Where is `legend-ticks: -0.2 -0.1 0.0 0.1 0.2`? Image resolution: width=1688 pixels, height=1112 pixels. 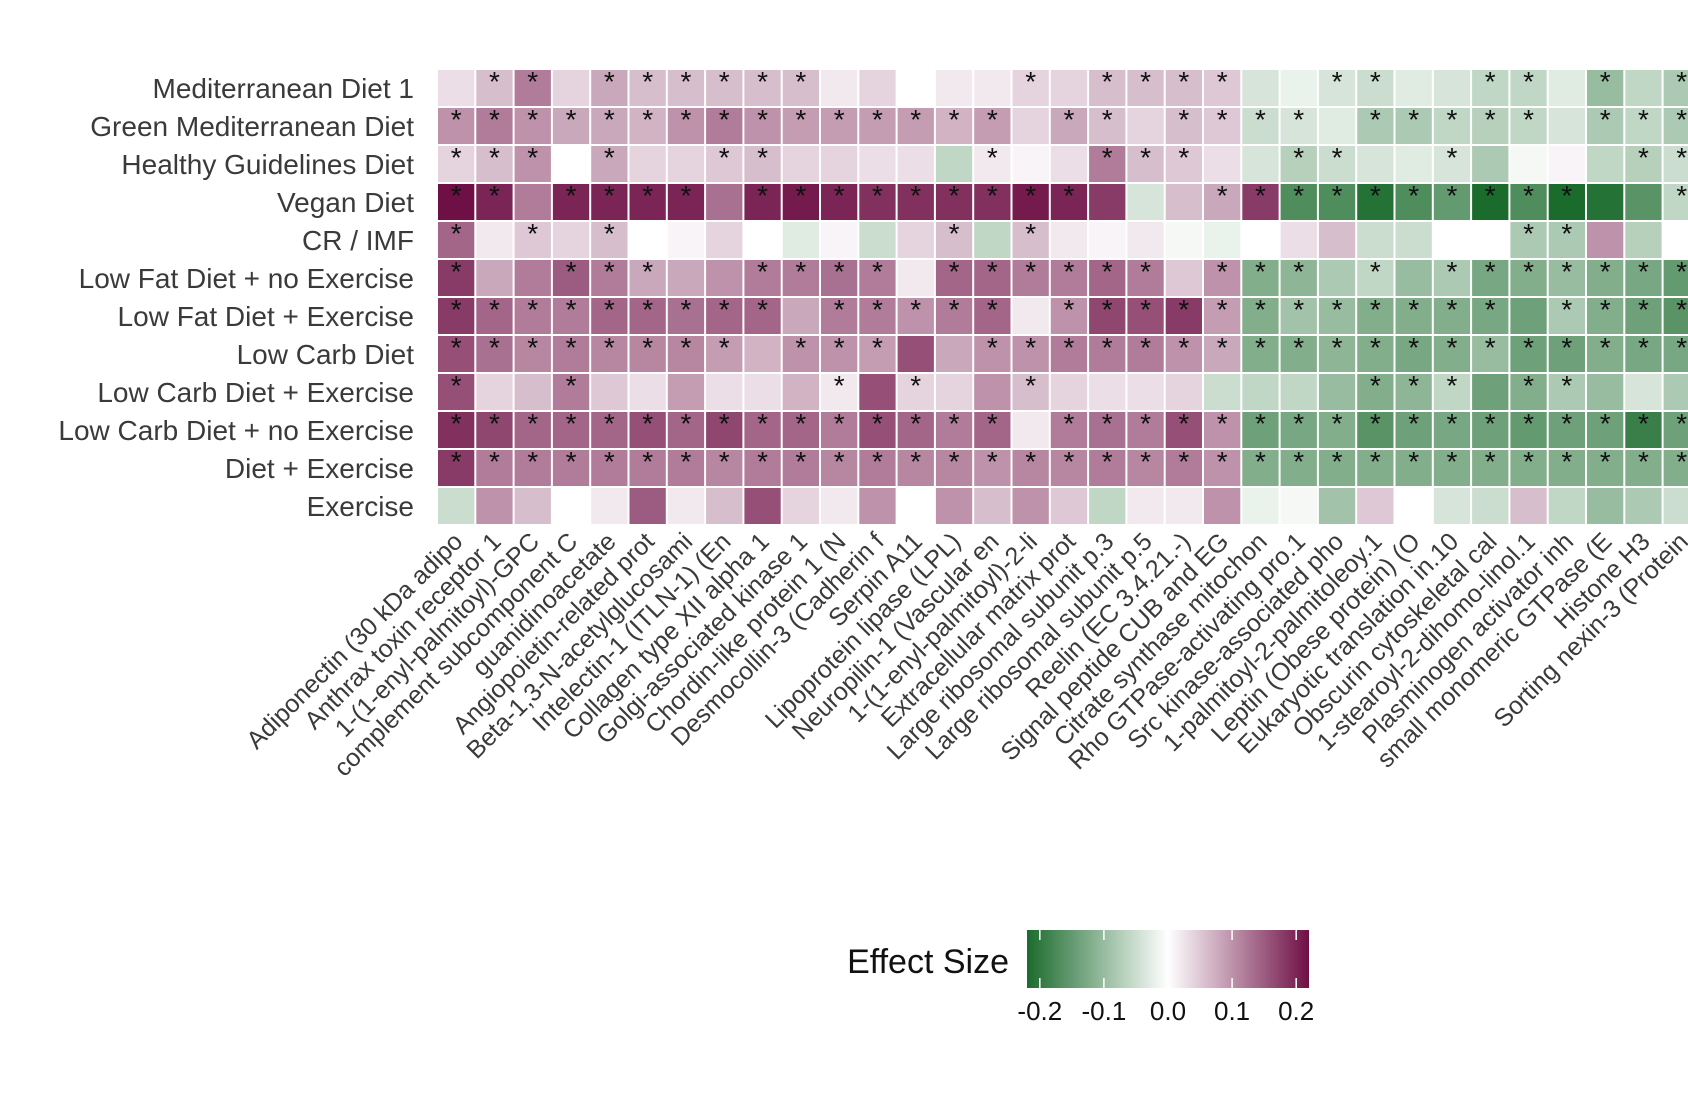
legend-ticks: -0.2 -0.1 0.0 0.1 0.2 is located at coordinates (1165, 978).